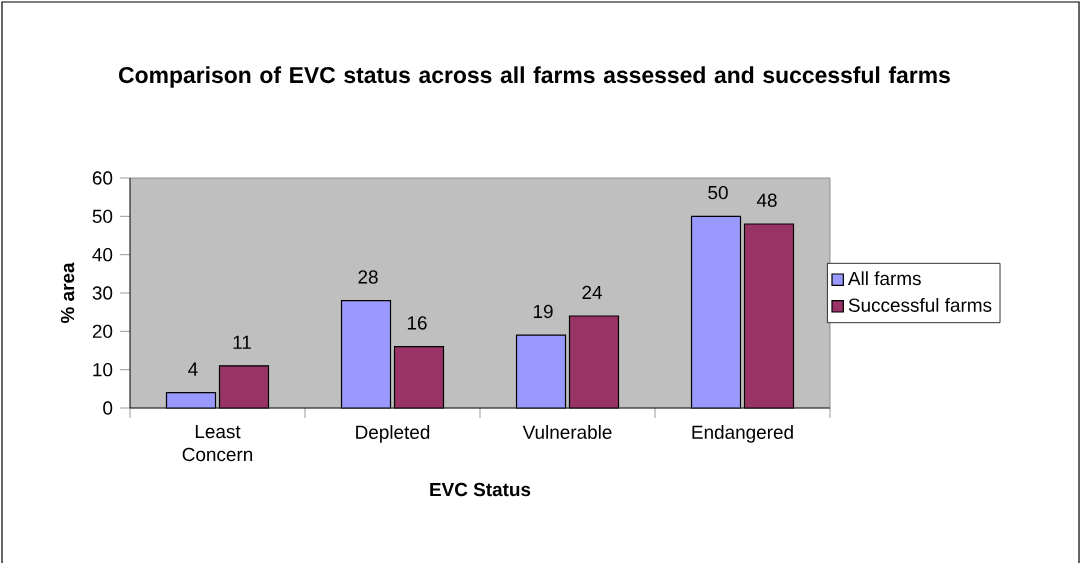 This screenshot has width=1081, height=563. What do you see at coordinates (102, 254) in the screenshot?
I see `y-tick-label: 40` at bounding box center [102, 254].